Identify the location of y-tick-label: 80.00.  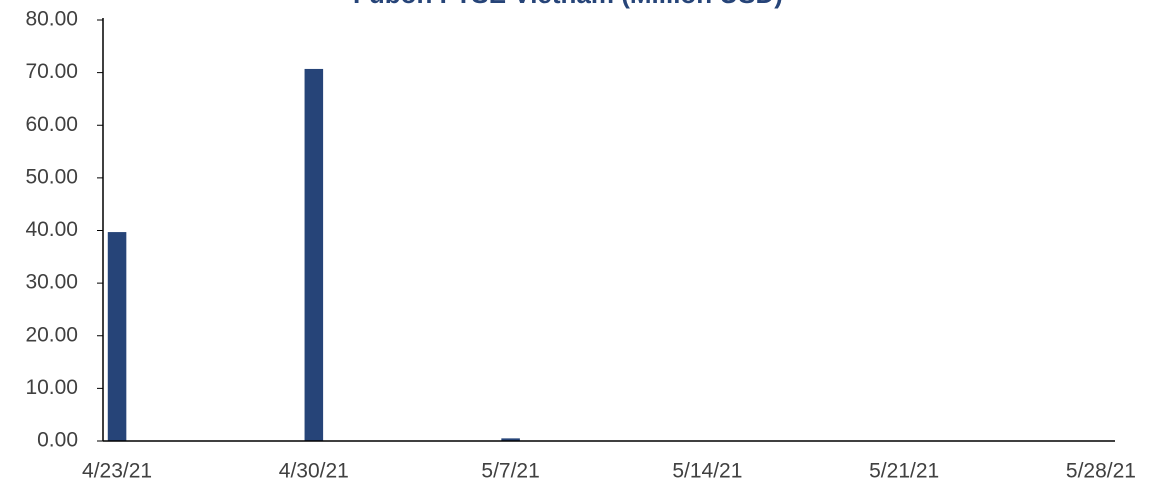
(51, 19).